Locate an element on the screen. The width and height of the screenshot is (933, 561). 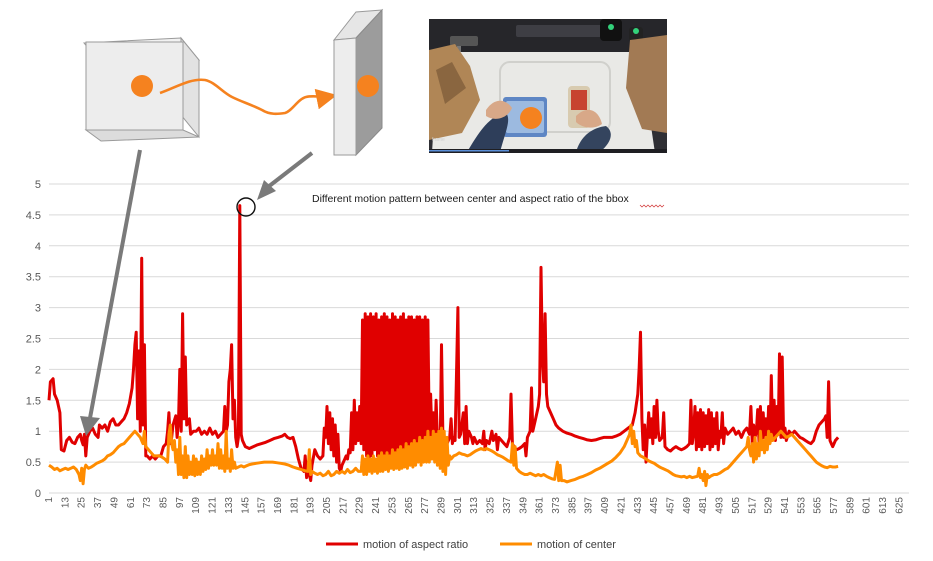
bbox-cube-front-icon is located at coordinates (141, 89).